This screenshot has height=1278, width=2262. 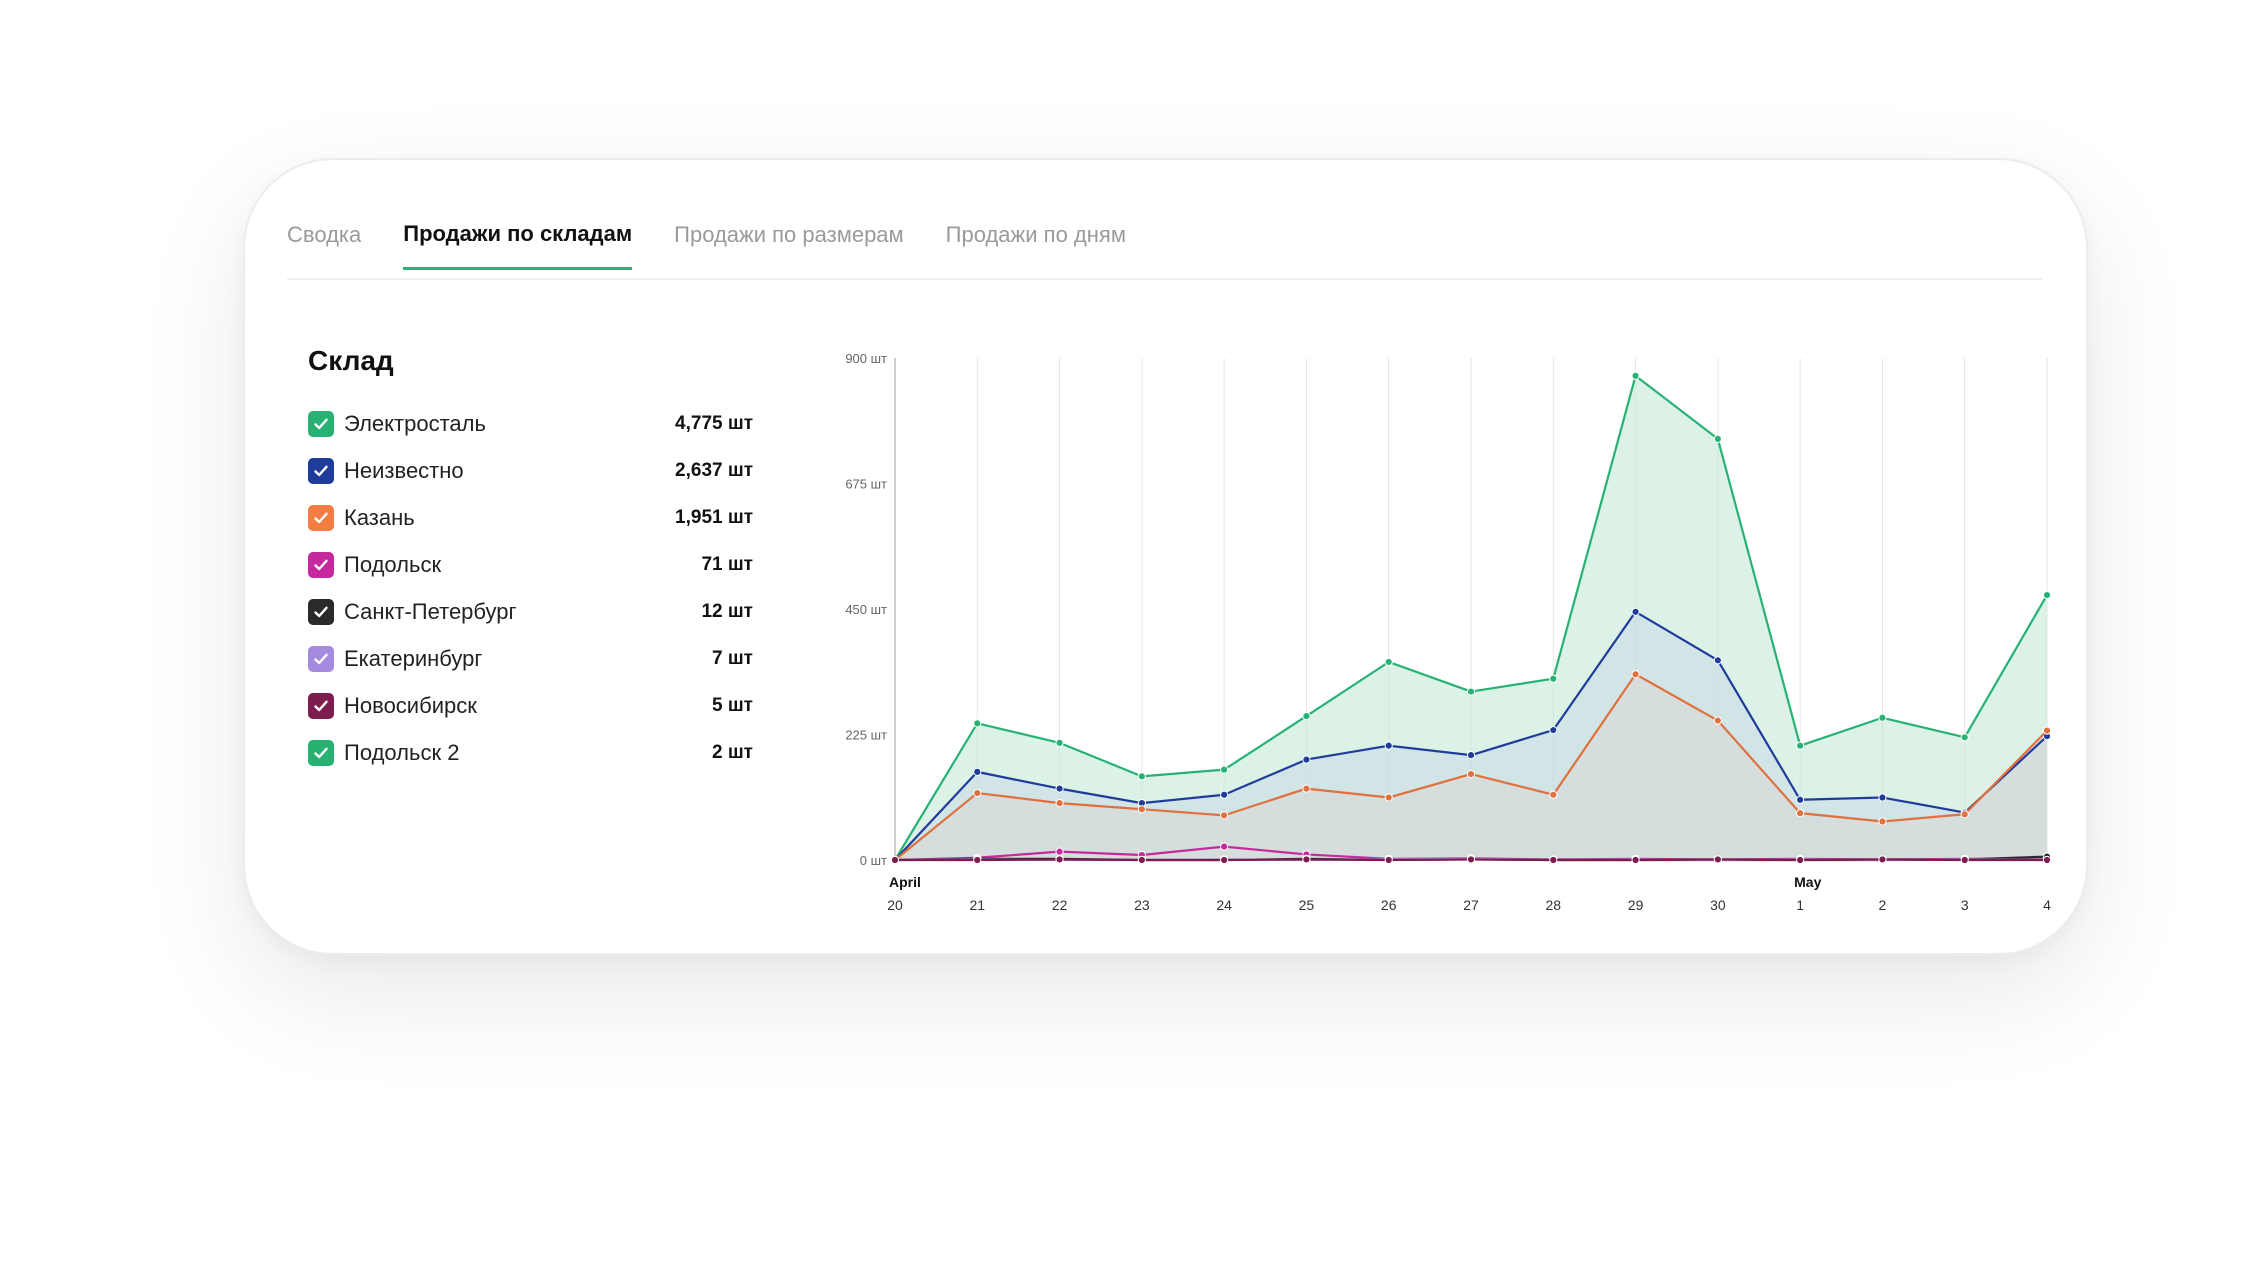 What do you see at coordinates (866, 609) in the screenshot?
I see `y-tick-label: 450 шт` at bounding box center [866, 609].